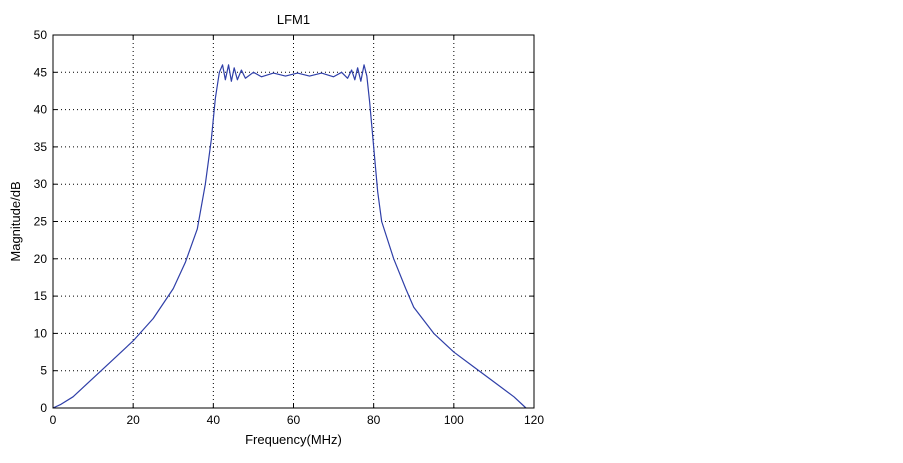 The image size is (903, 463). Describe the element at coordinates (41, 222) in the screenshot. I see `y-tick-label: 25` at that location.